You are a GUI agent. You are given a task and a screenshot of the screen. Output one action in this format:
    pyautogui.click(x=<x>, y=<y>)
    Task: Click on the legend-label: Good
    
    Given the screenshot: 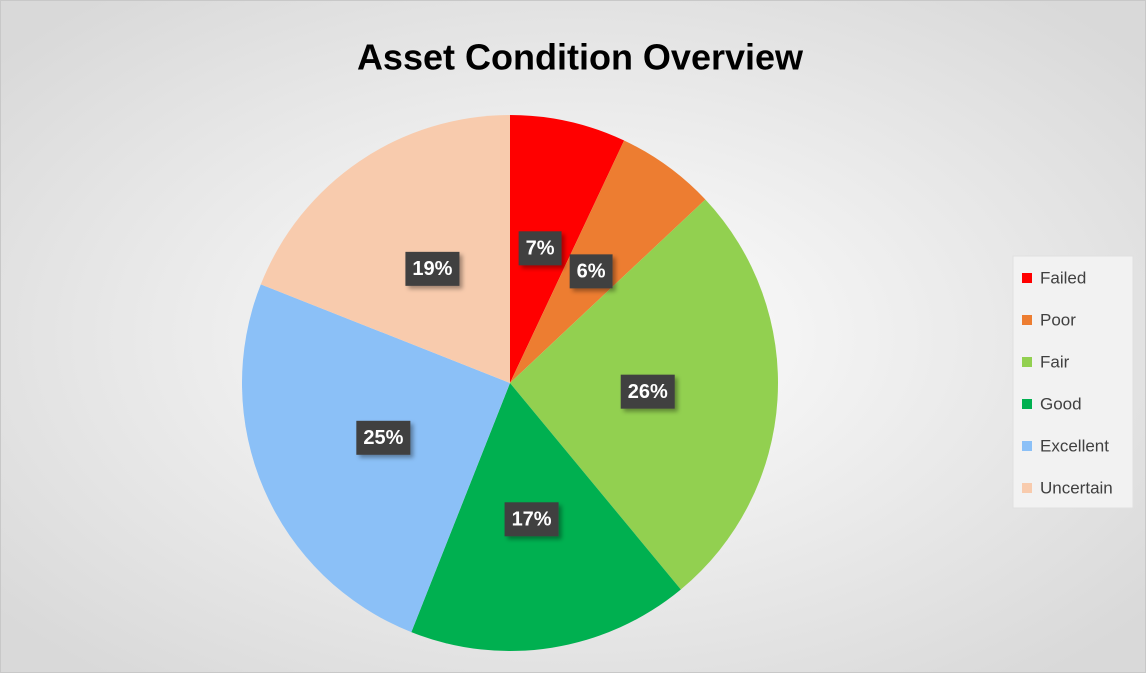 What is the action you would take?
    pyautogui.click(x=1061, y=403)
    